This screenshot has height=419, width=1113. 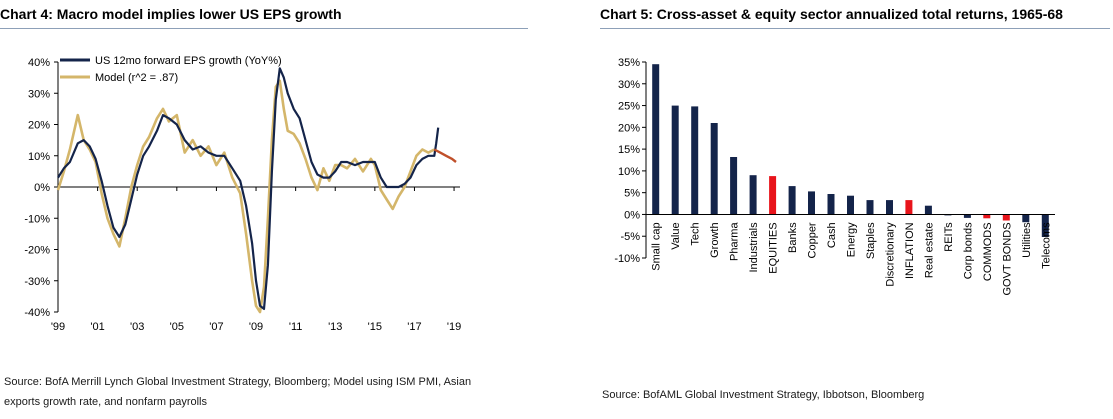 What do you see at coordinates (264, 28) in the screenshot?
I see `chart-4-title-rule` at bounding box center [264, 28].